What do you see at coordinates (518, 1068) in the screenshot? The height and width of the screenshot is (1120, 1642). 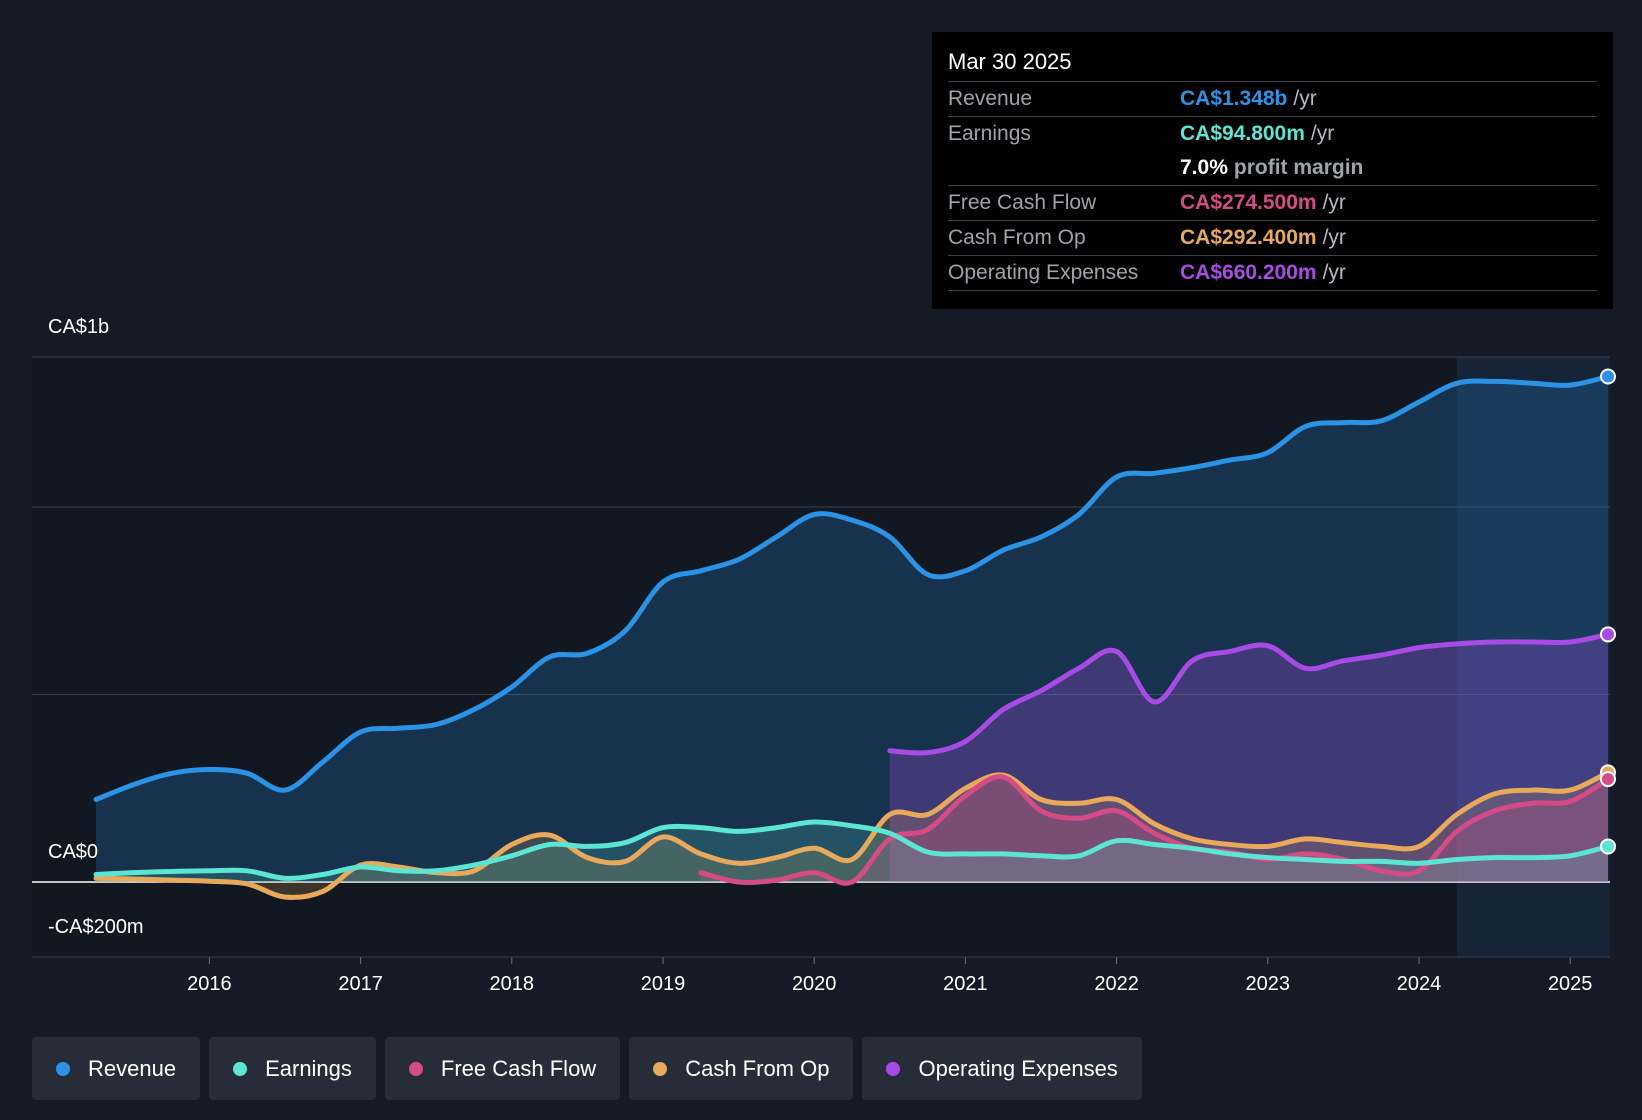 I see `legend-label: Free Cash Flow` at bounding box center [518, 1068].